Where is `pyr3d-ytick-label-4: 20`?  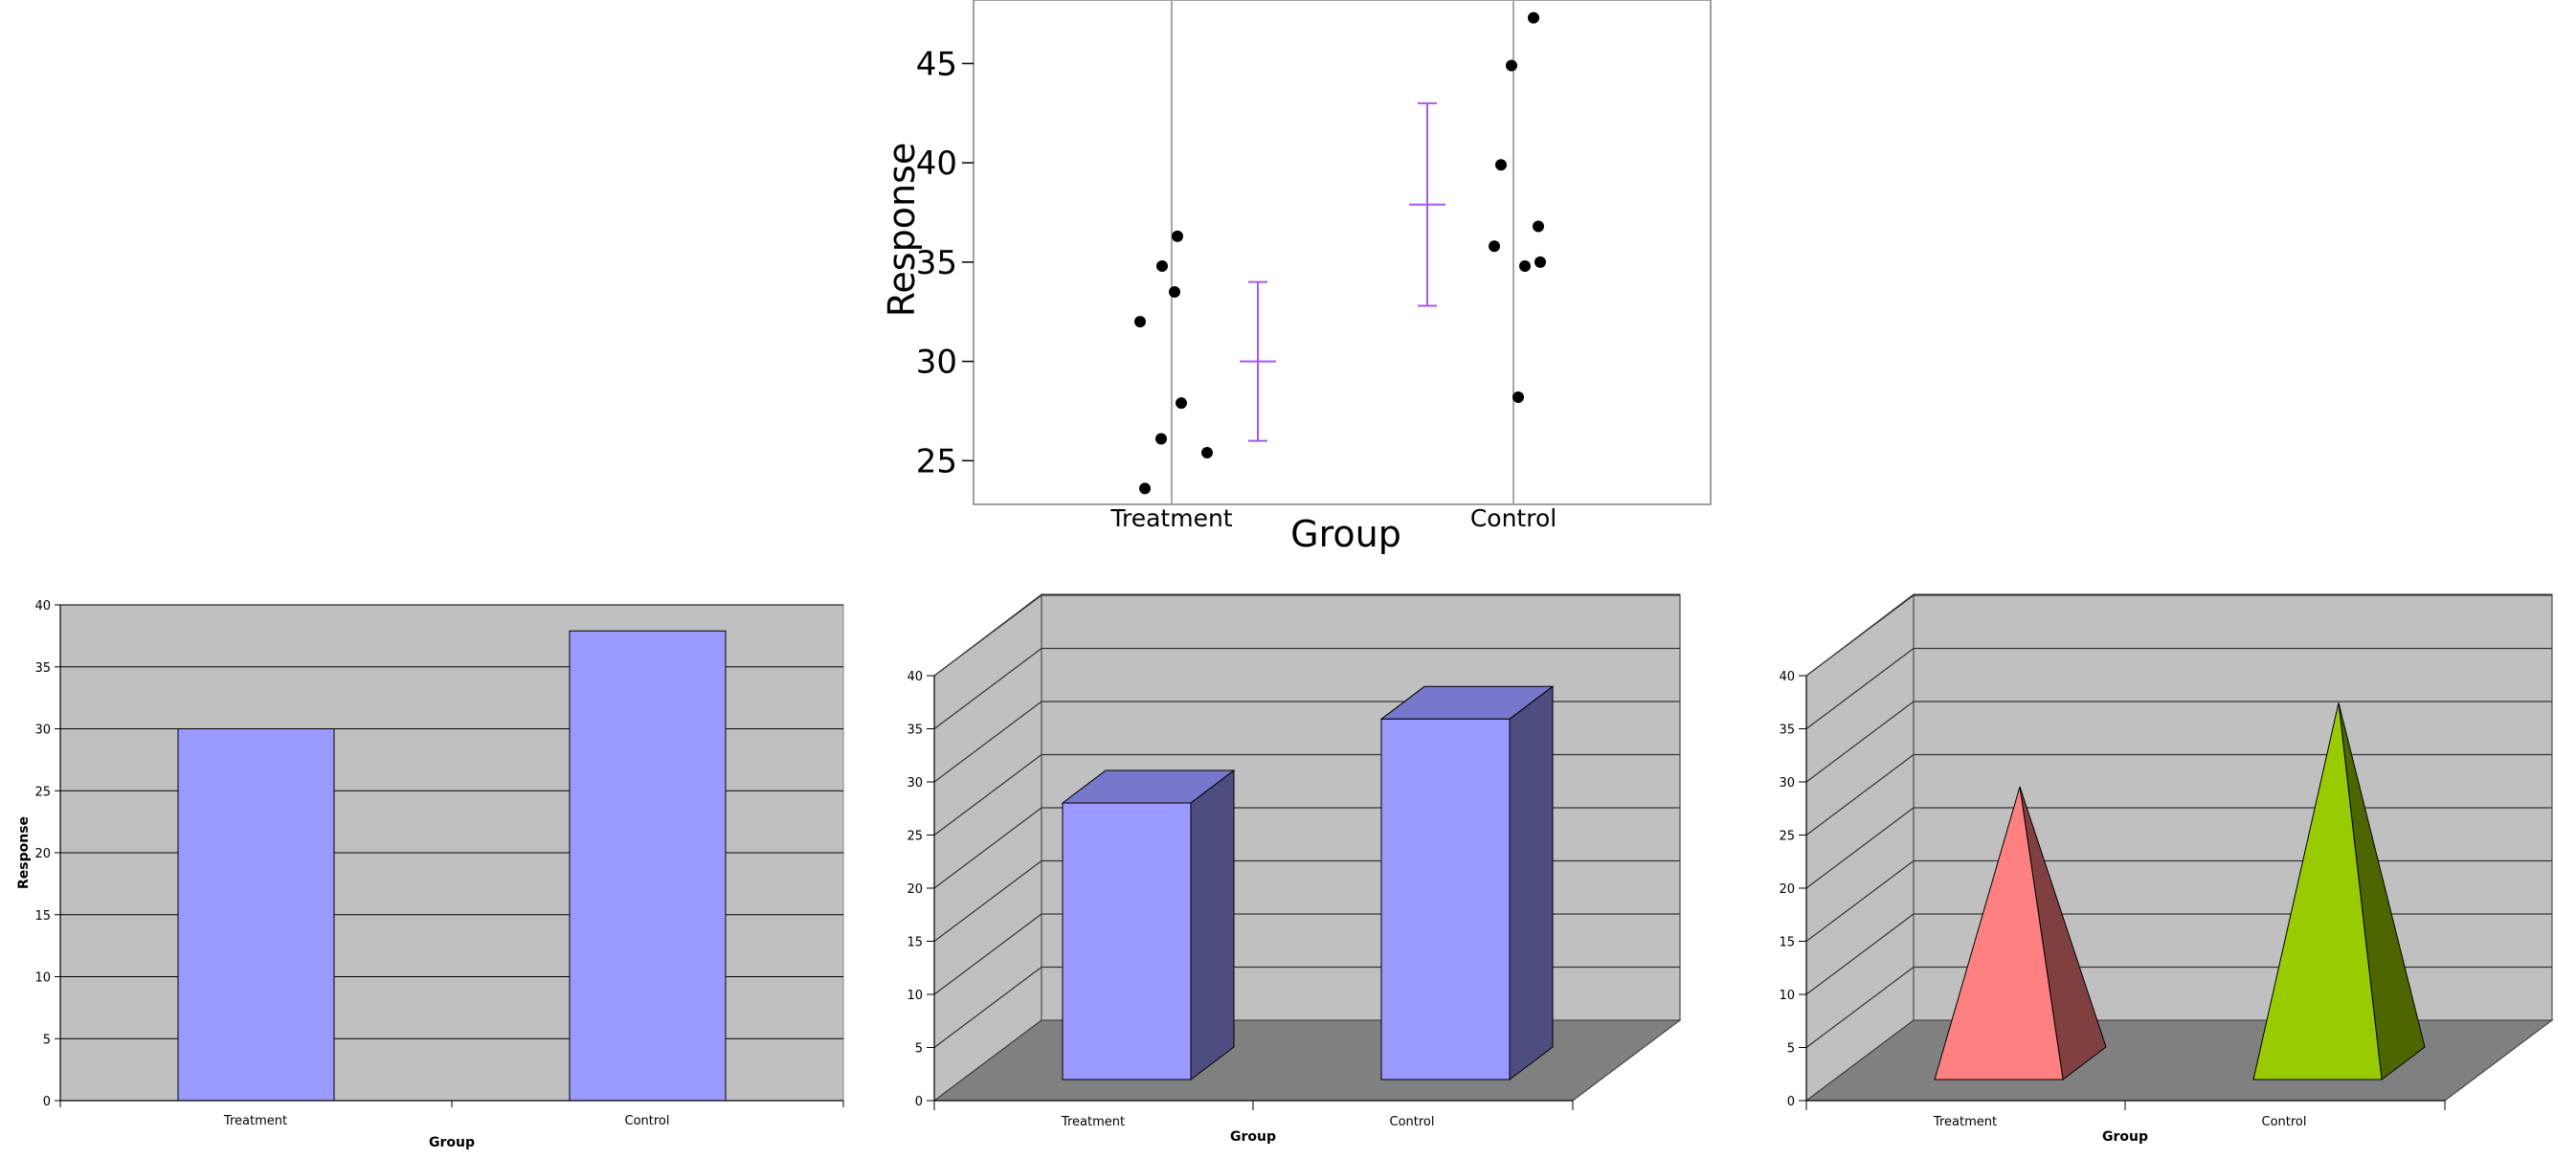 pyr3d-ytick-label-4: 20 is located at coordinates (1787, 890).